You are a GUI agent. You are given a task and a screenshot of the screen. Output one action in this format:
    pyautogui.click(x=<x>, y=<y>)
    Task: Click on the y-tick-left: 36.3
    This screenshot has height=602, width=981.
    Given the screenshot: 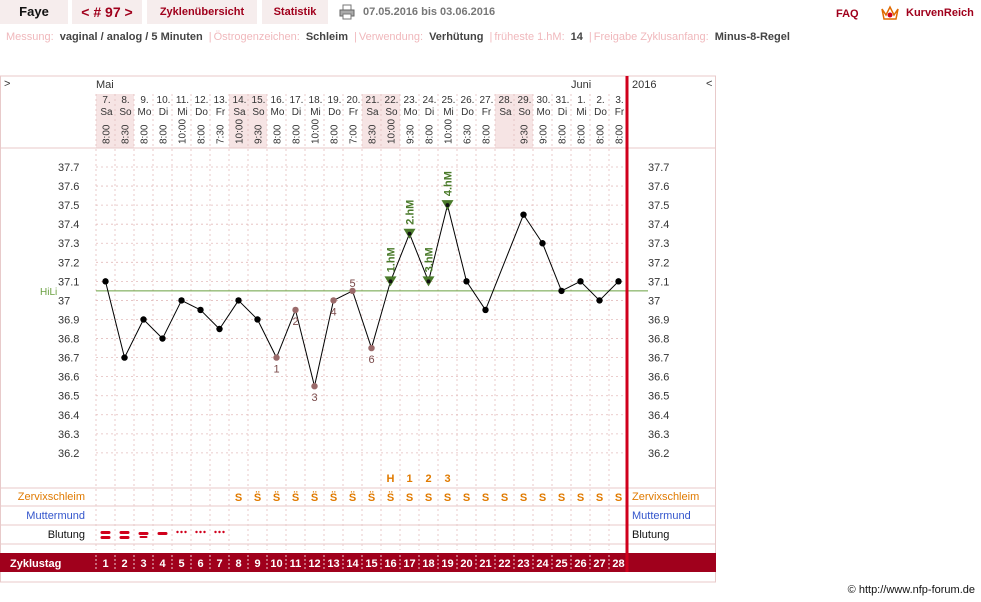 What is the action you would take?
    pyautogui.click(x=68, y=435)
    